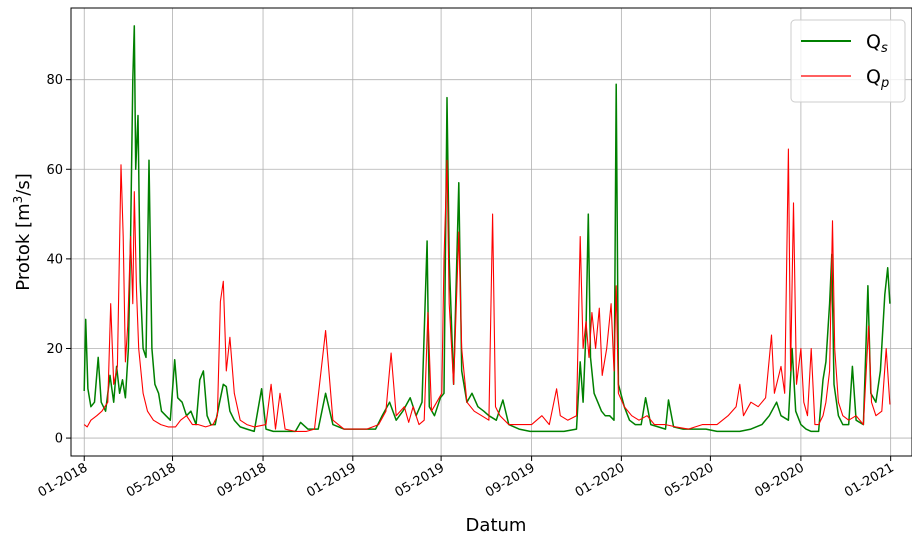 This screenshot has width=912, height=536. I want to click on y-tick-label: 60, so click(54, 170).